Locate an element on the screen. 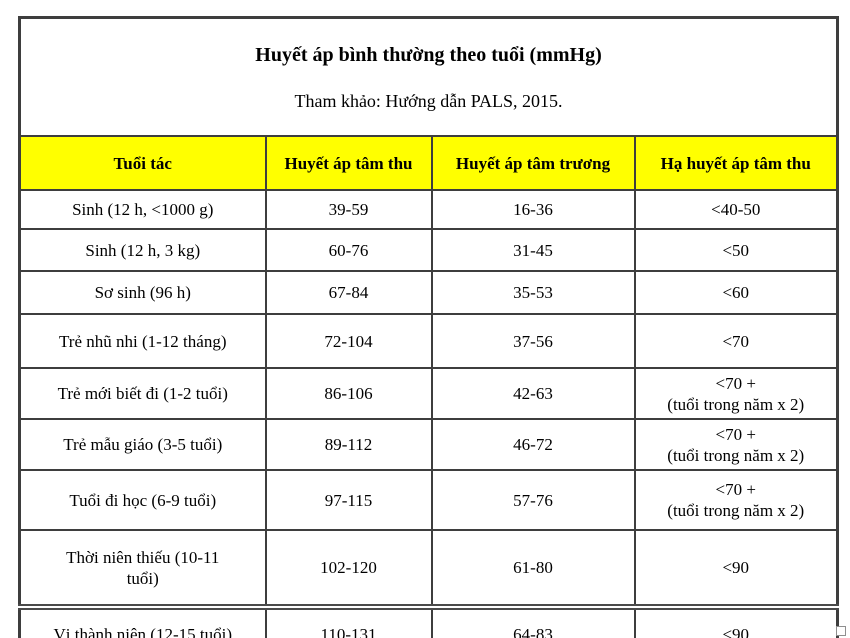 This screenshot has height=638, width=850. cell-diastolic: 57-76 is located at coordinates (533, 500).